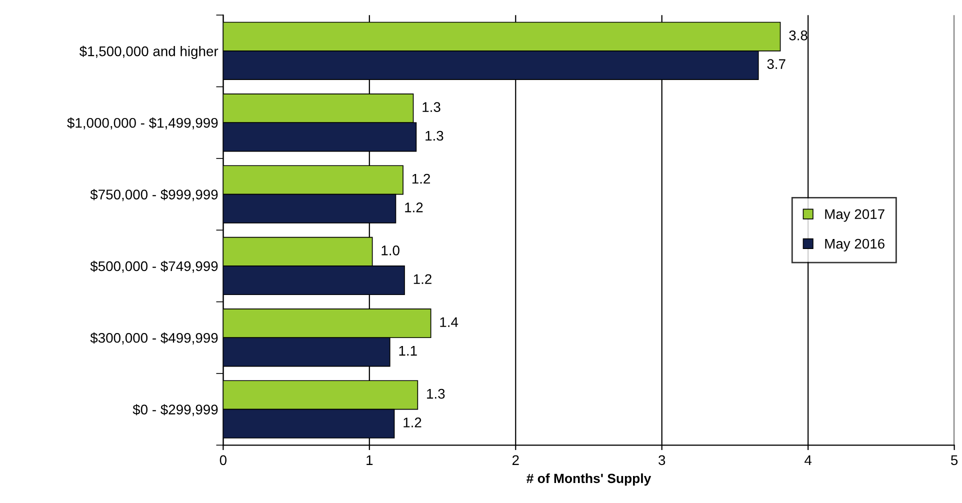 The image size is (962, 503). I want to click on x-tick-label: 2, so click(515, 460).